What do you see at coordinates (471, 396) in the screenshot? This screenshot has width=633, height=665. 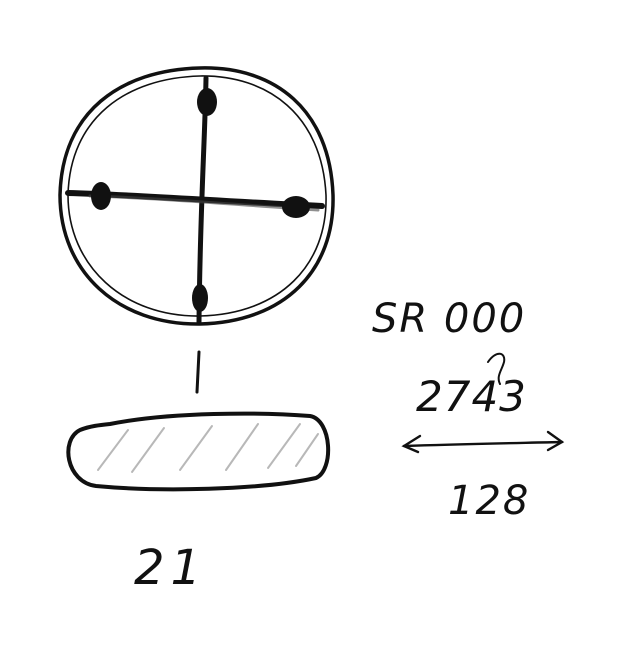 I see `number-label: 2743` at bounding box center [471, 396].